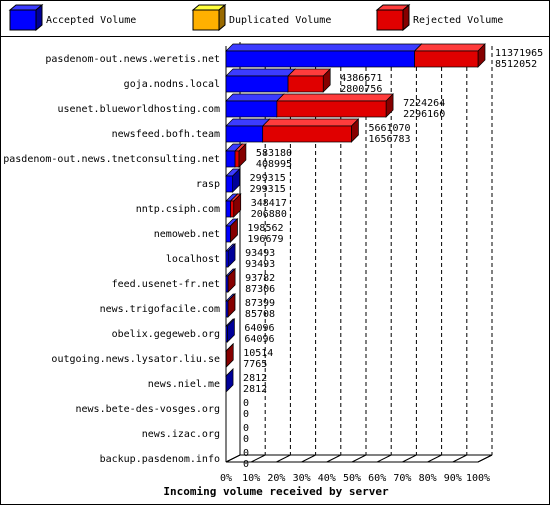 The image size is (550, 509). What do you see at coordinates (259, 328) in the screenshot?
I see `total-label: 64096` at bounding box center [259, 328].